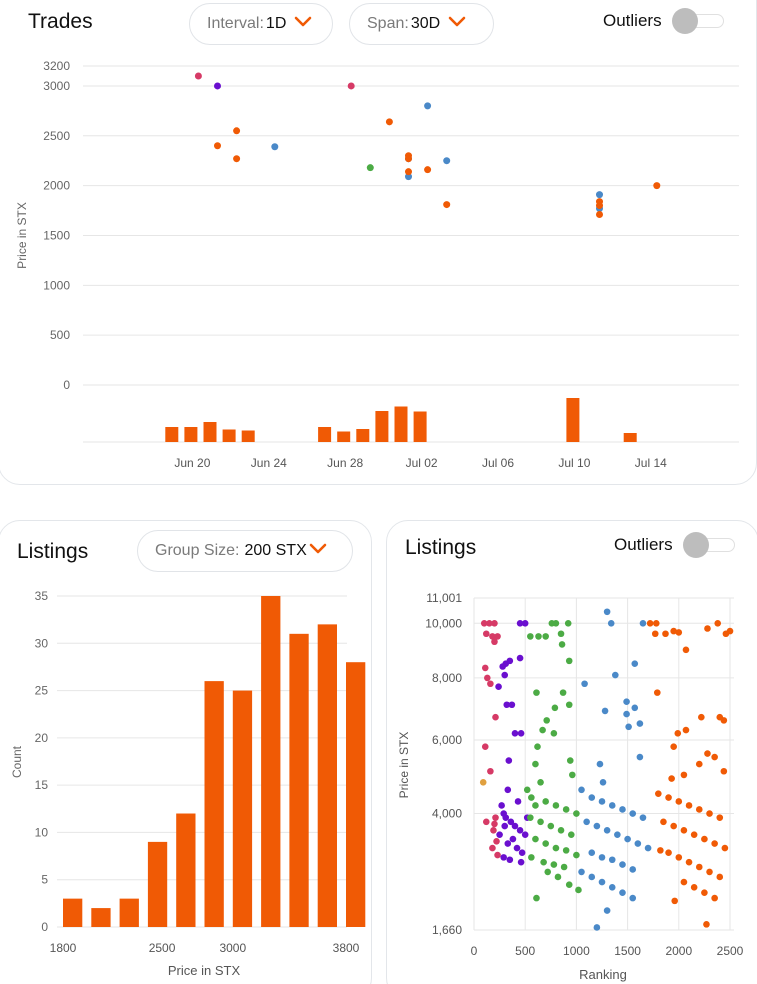 The image size is (757, 984). Describe the element at coordinates (42, 738) in the screenshot. I see `y-tick-label: 20` at that location.